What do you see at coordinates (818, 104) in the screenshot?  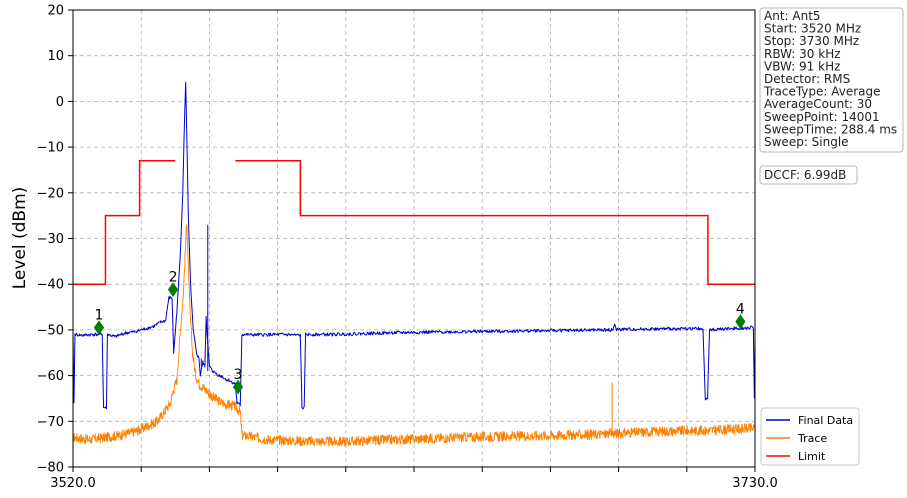 I see `info-line: AverageCount: 30` at bounding box center [818, 104].